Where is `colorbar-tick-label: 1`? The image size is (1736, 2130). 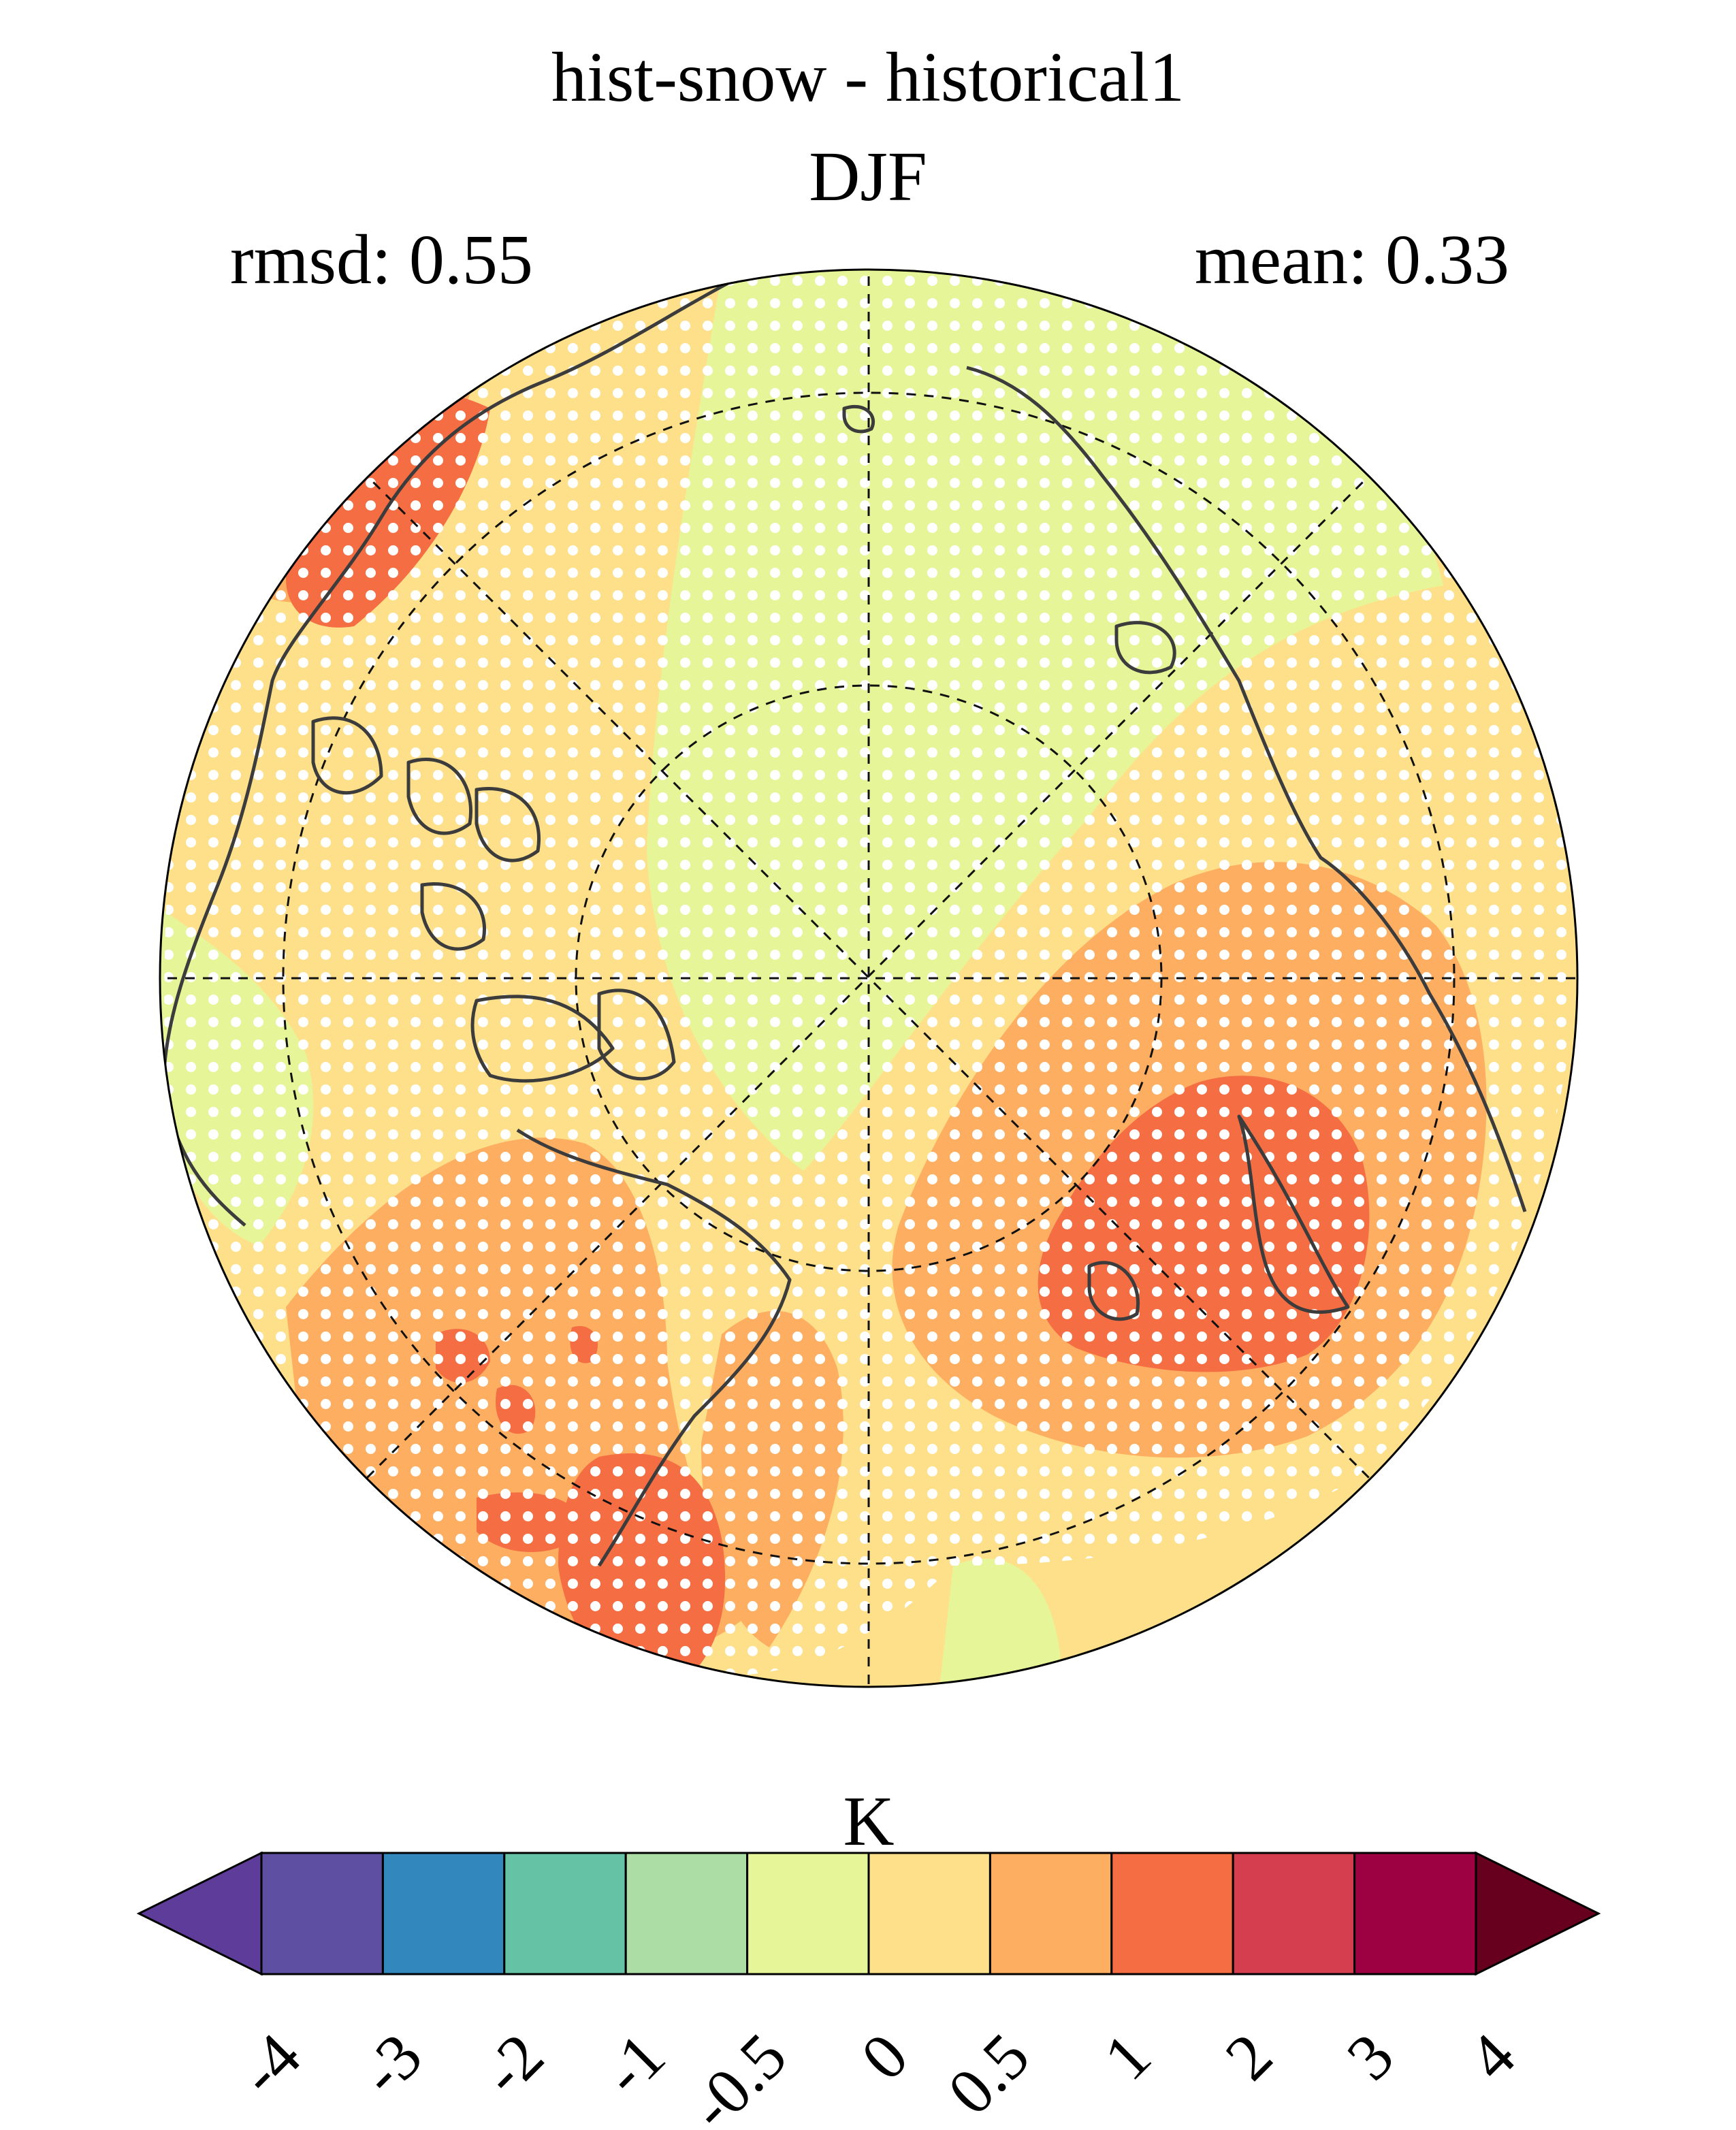 colorbar-tick-label: 1 is located at coordinates (1127, 2056).